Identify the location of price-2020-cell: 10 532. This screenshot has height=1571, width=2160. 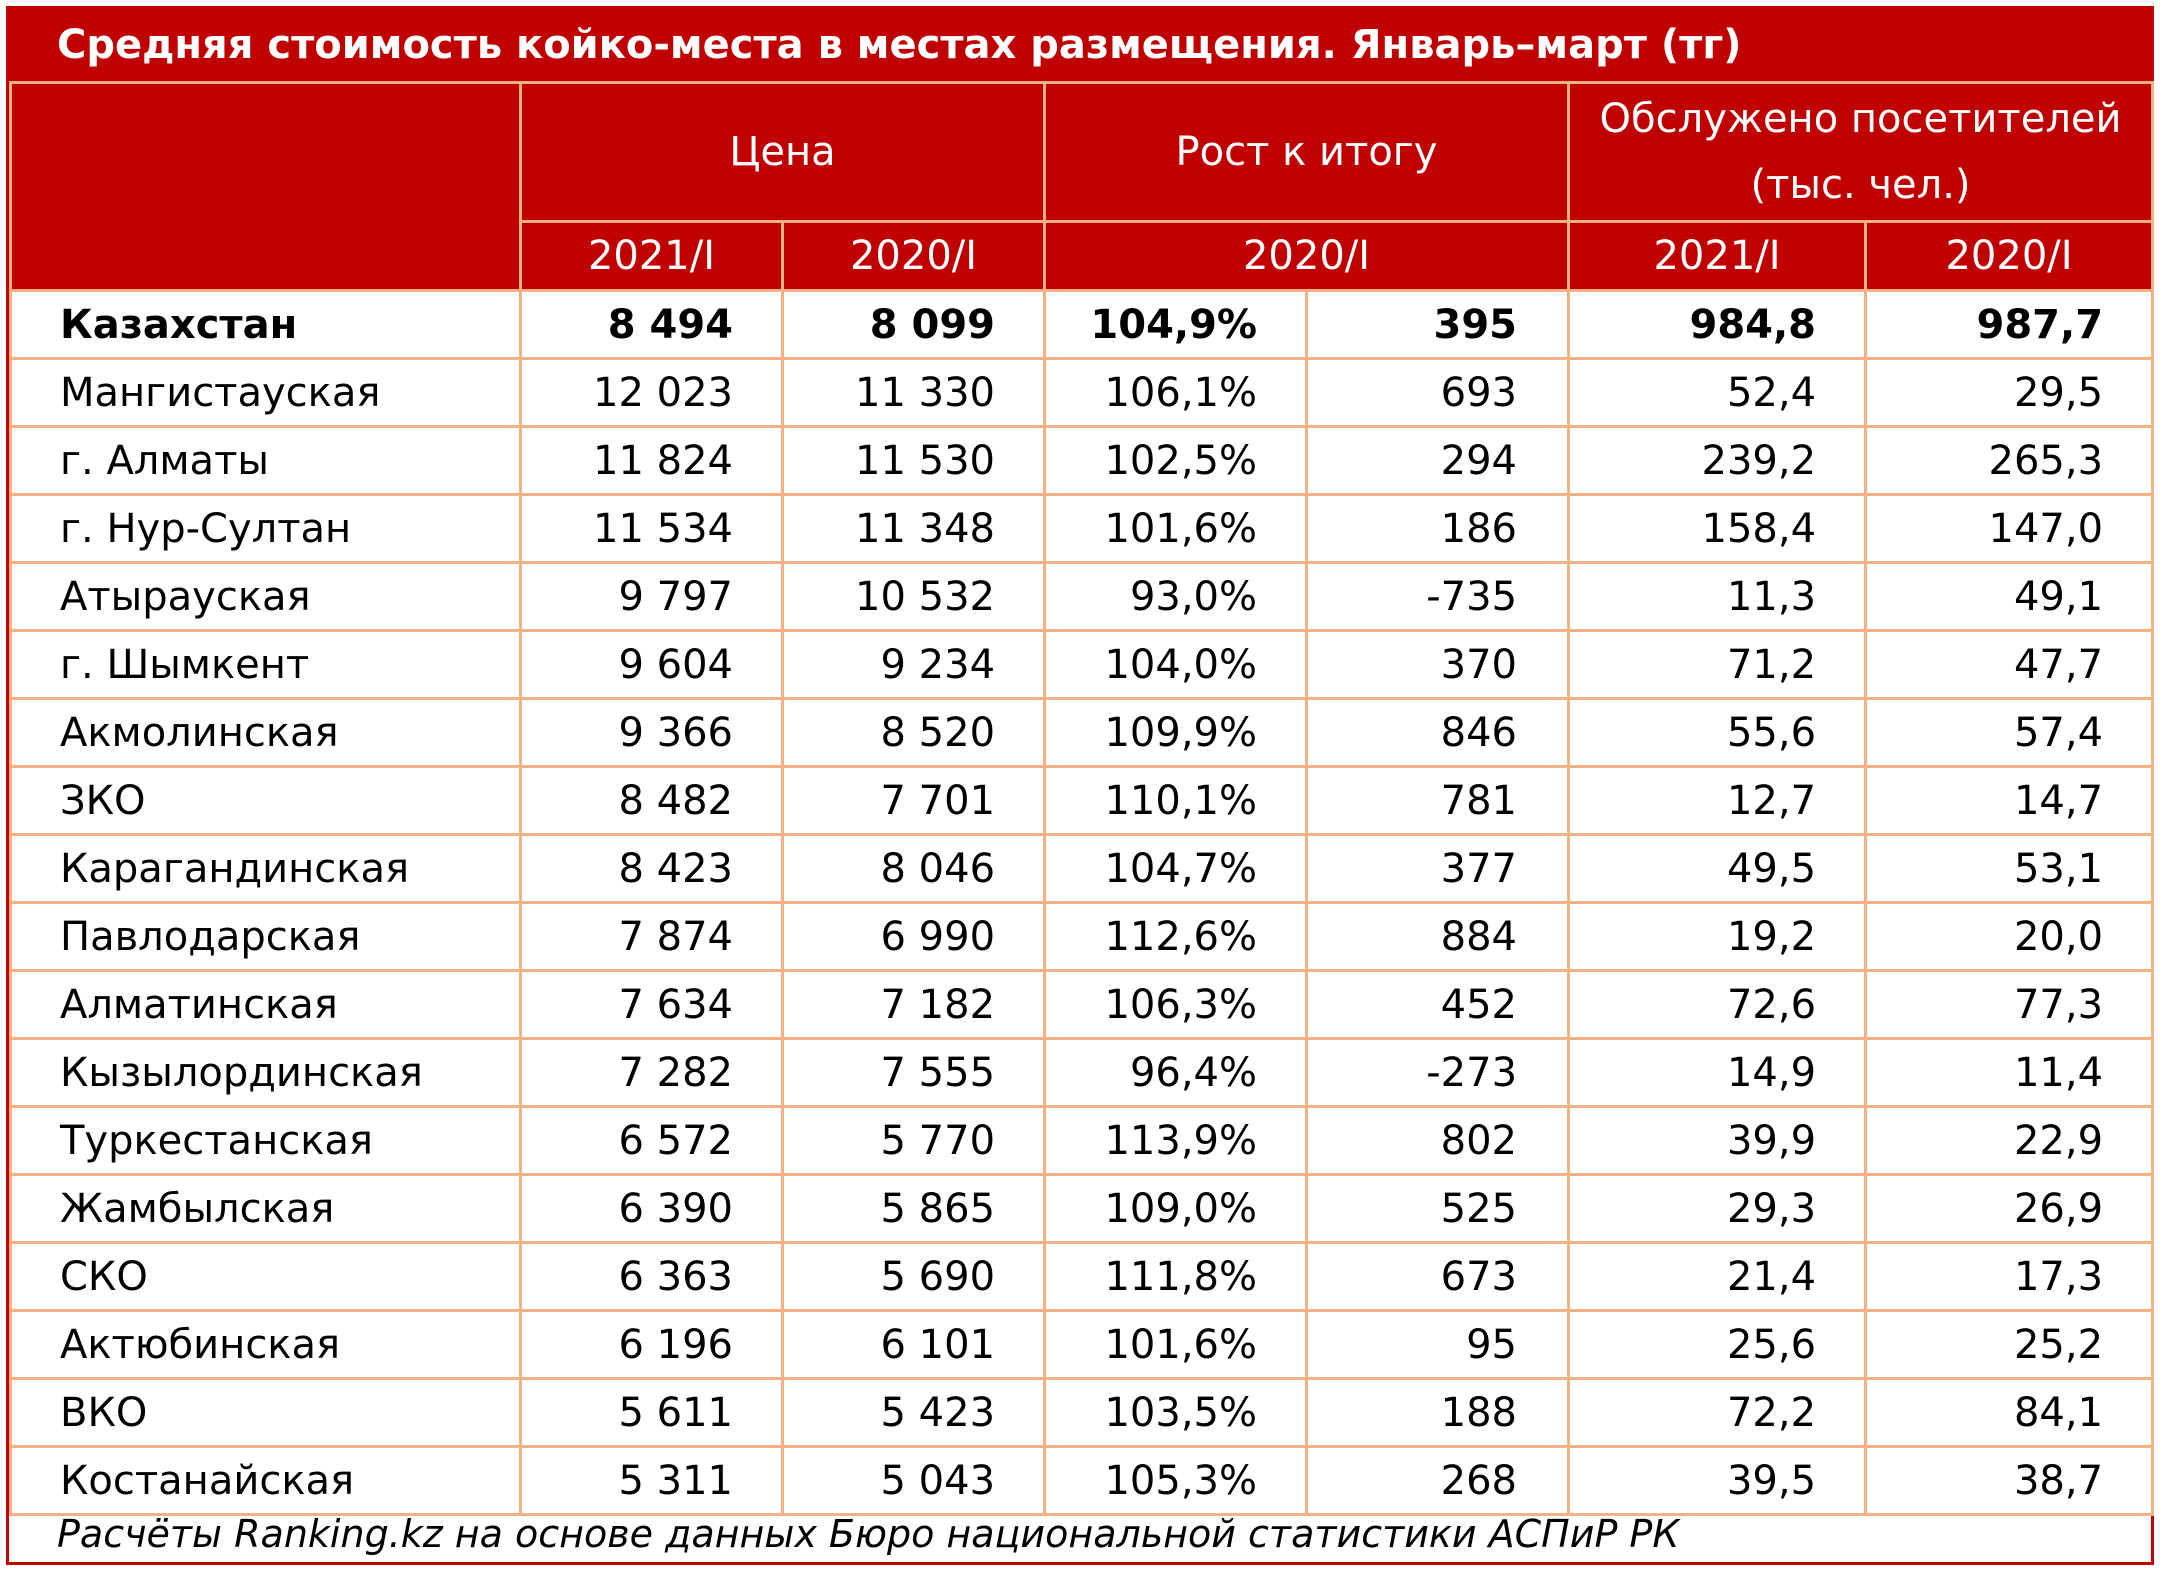
(913, 596).